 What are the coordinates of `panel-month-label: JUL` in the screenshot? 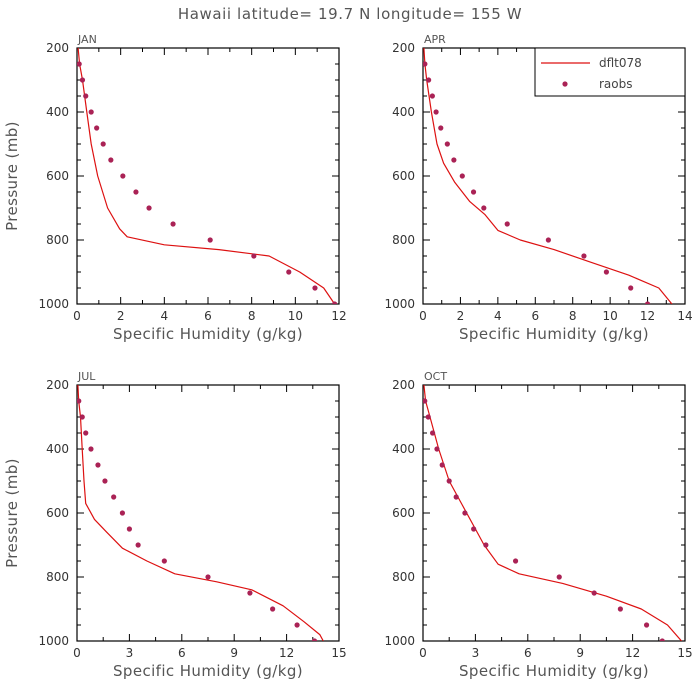 It's located at (86, 376).